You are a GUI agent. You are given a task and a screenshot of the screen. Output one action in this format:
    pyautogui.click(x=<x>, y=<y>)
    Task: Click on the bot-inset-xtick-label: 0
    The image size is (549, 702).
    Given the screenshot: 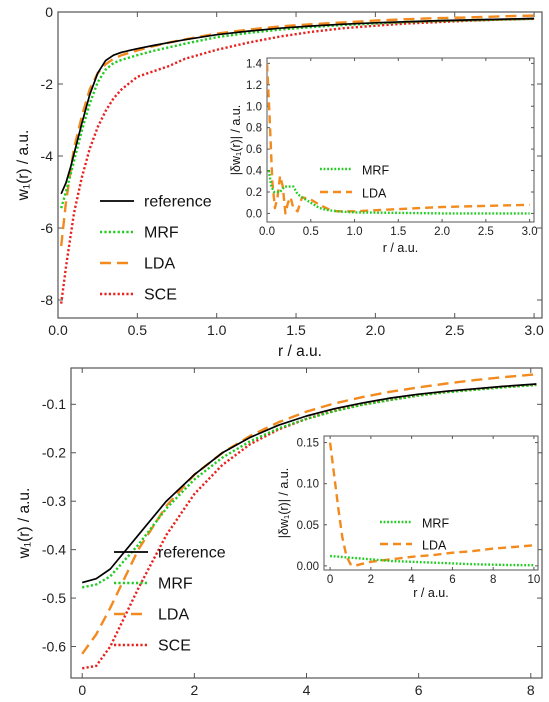 What is the action you would take?
    pyautogui.click(x=330, y=580)
    